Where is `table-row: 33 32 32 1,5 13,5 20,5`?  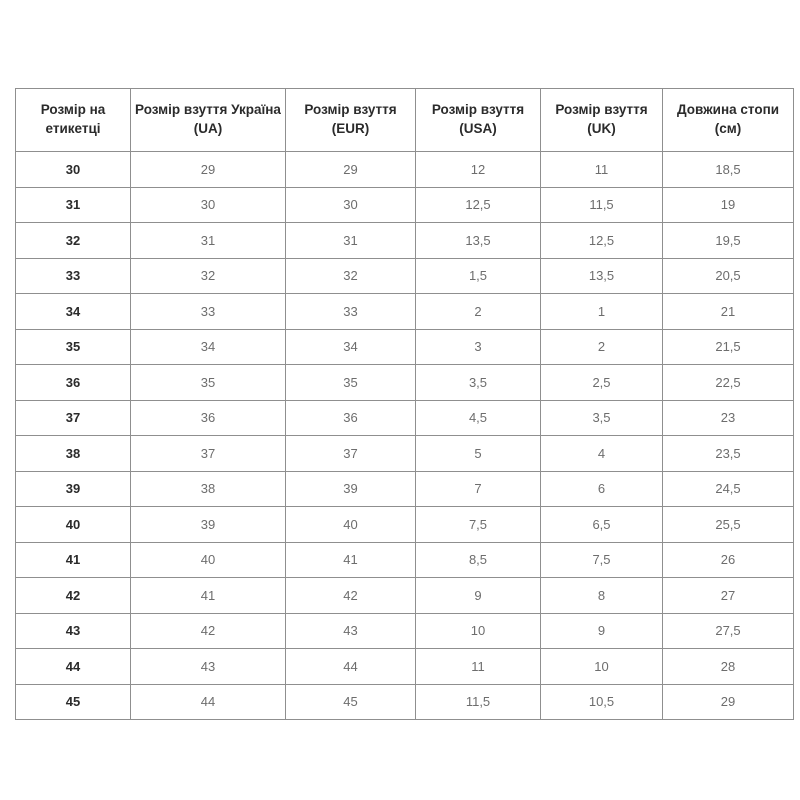
table-row: 33 32 32 1,5 13,5 20,5 is located at coordinates (404, 275).